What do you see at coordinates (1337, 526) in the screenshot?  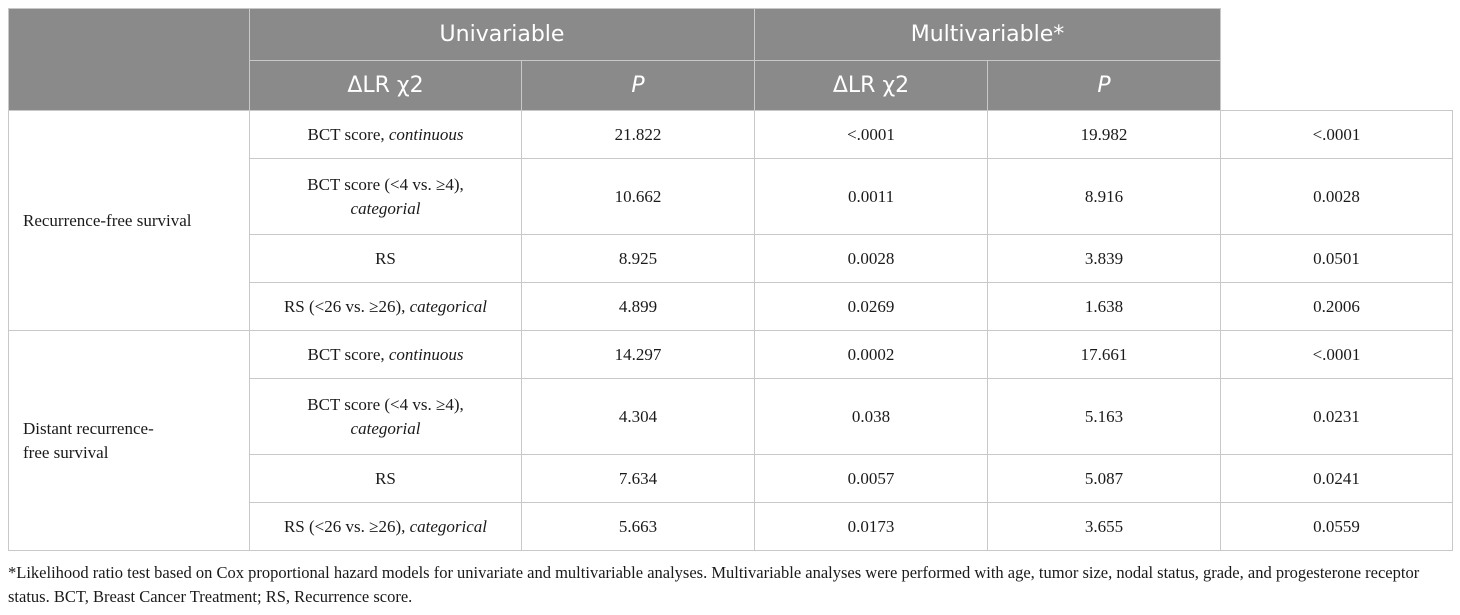 I see `multi-p-cell: 0.0559` at bounding box center [1337, 526].